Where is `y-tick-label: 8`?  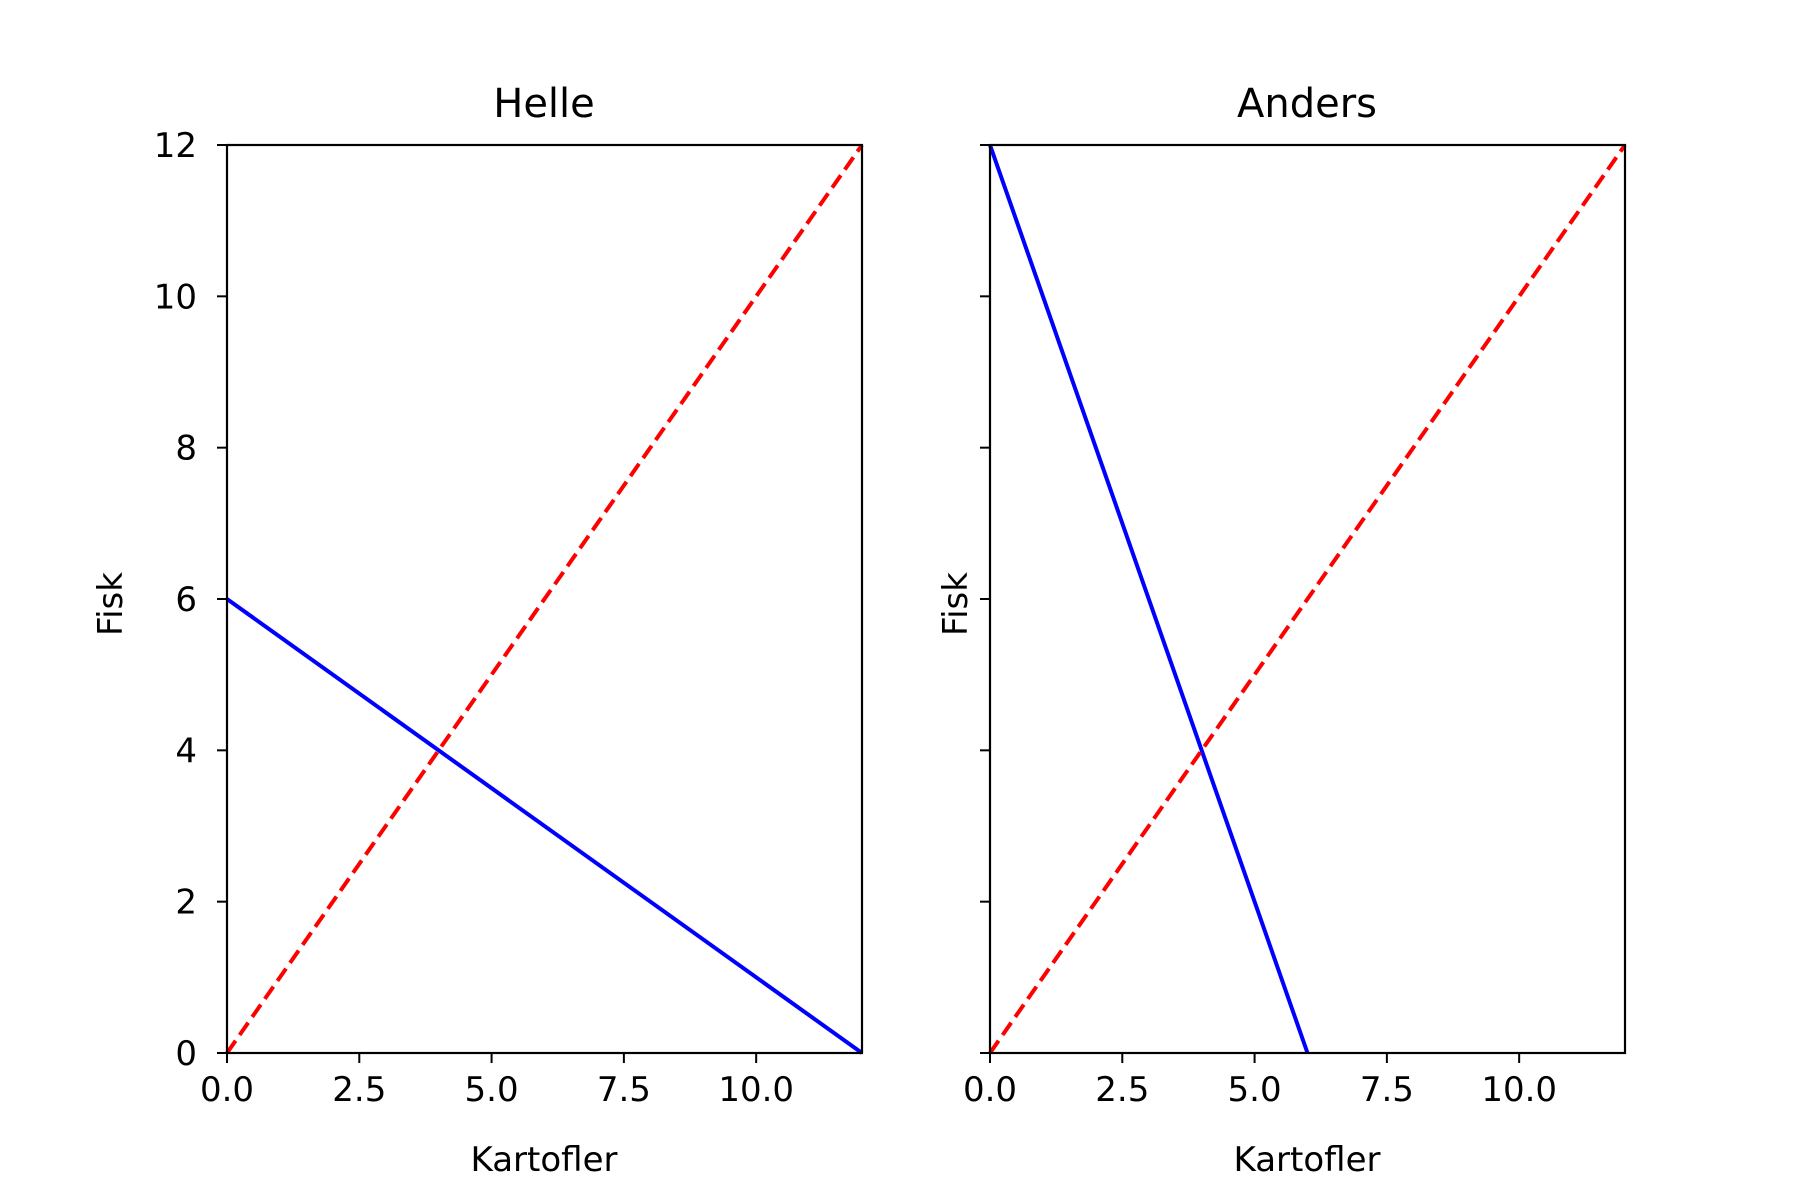
y-tick-label: 8 is located at coordinates (186, 449).